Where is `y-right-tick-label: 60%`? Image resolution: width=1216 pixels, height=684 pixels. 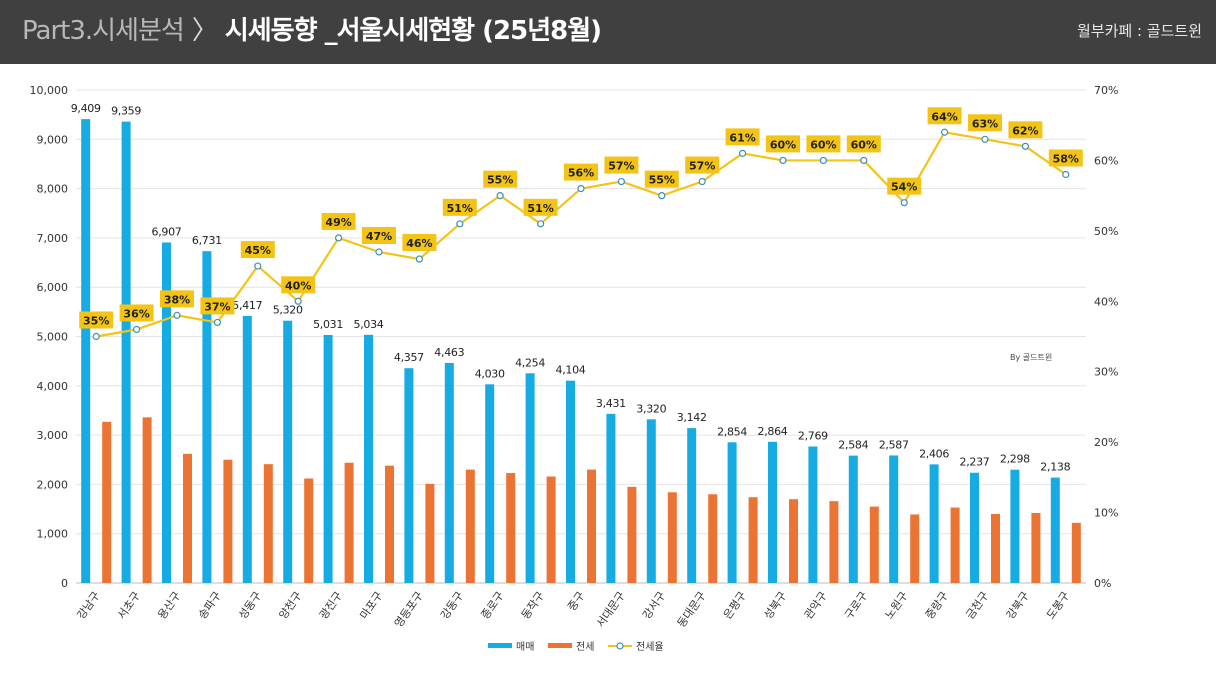
y-right-tick-label: 60% is located at coordinates (1106, 160).